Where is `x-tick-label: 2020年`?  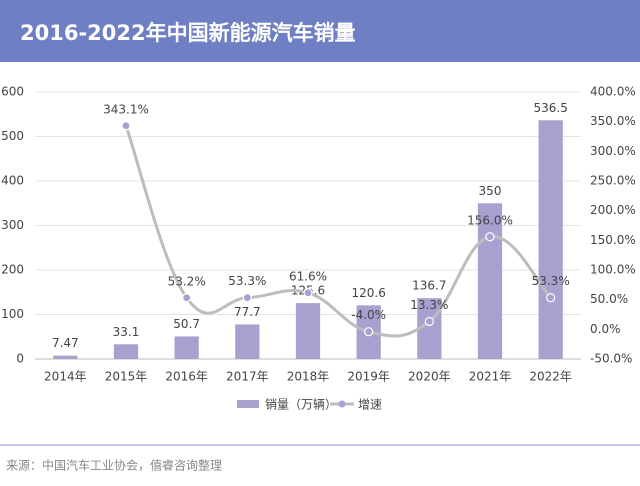
x-tick-label: 2020年 is located at coordinates (429, 377).